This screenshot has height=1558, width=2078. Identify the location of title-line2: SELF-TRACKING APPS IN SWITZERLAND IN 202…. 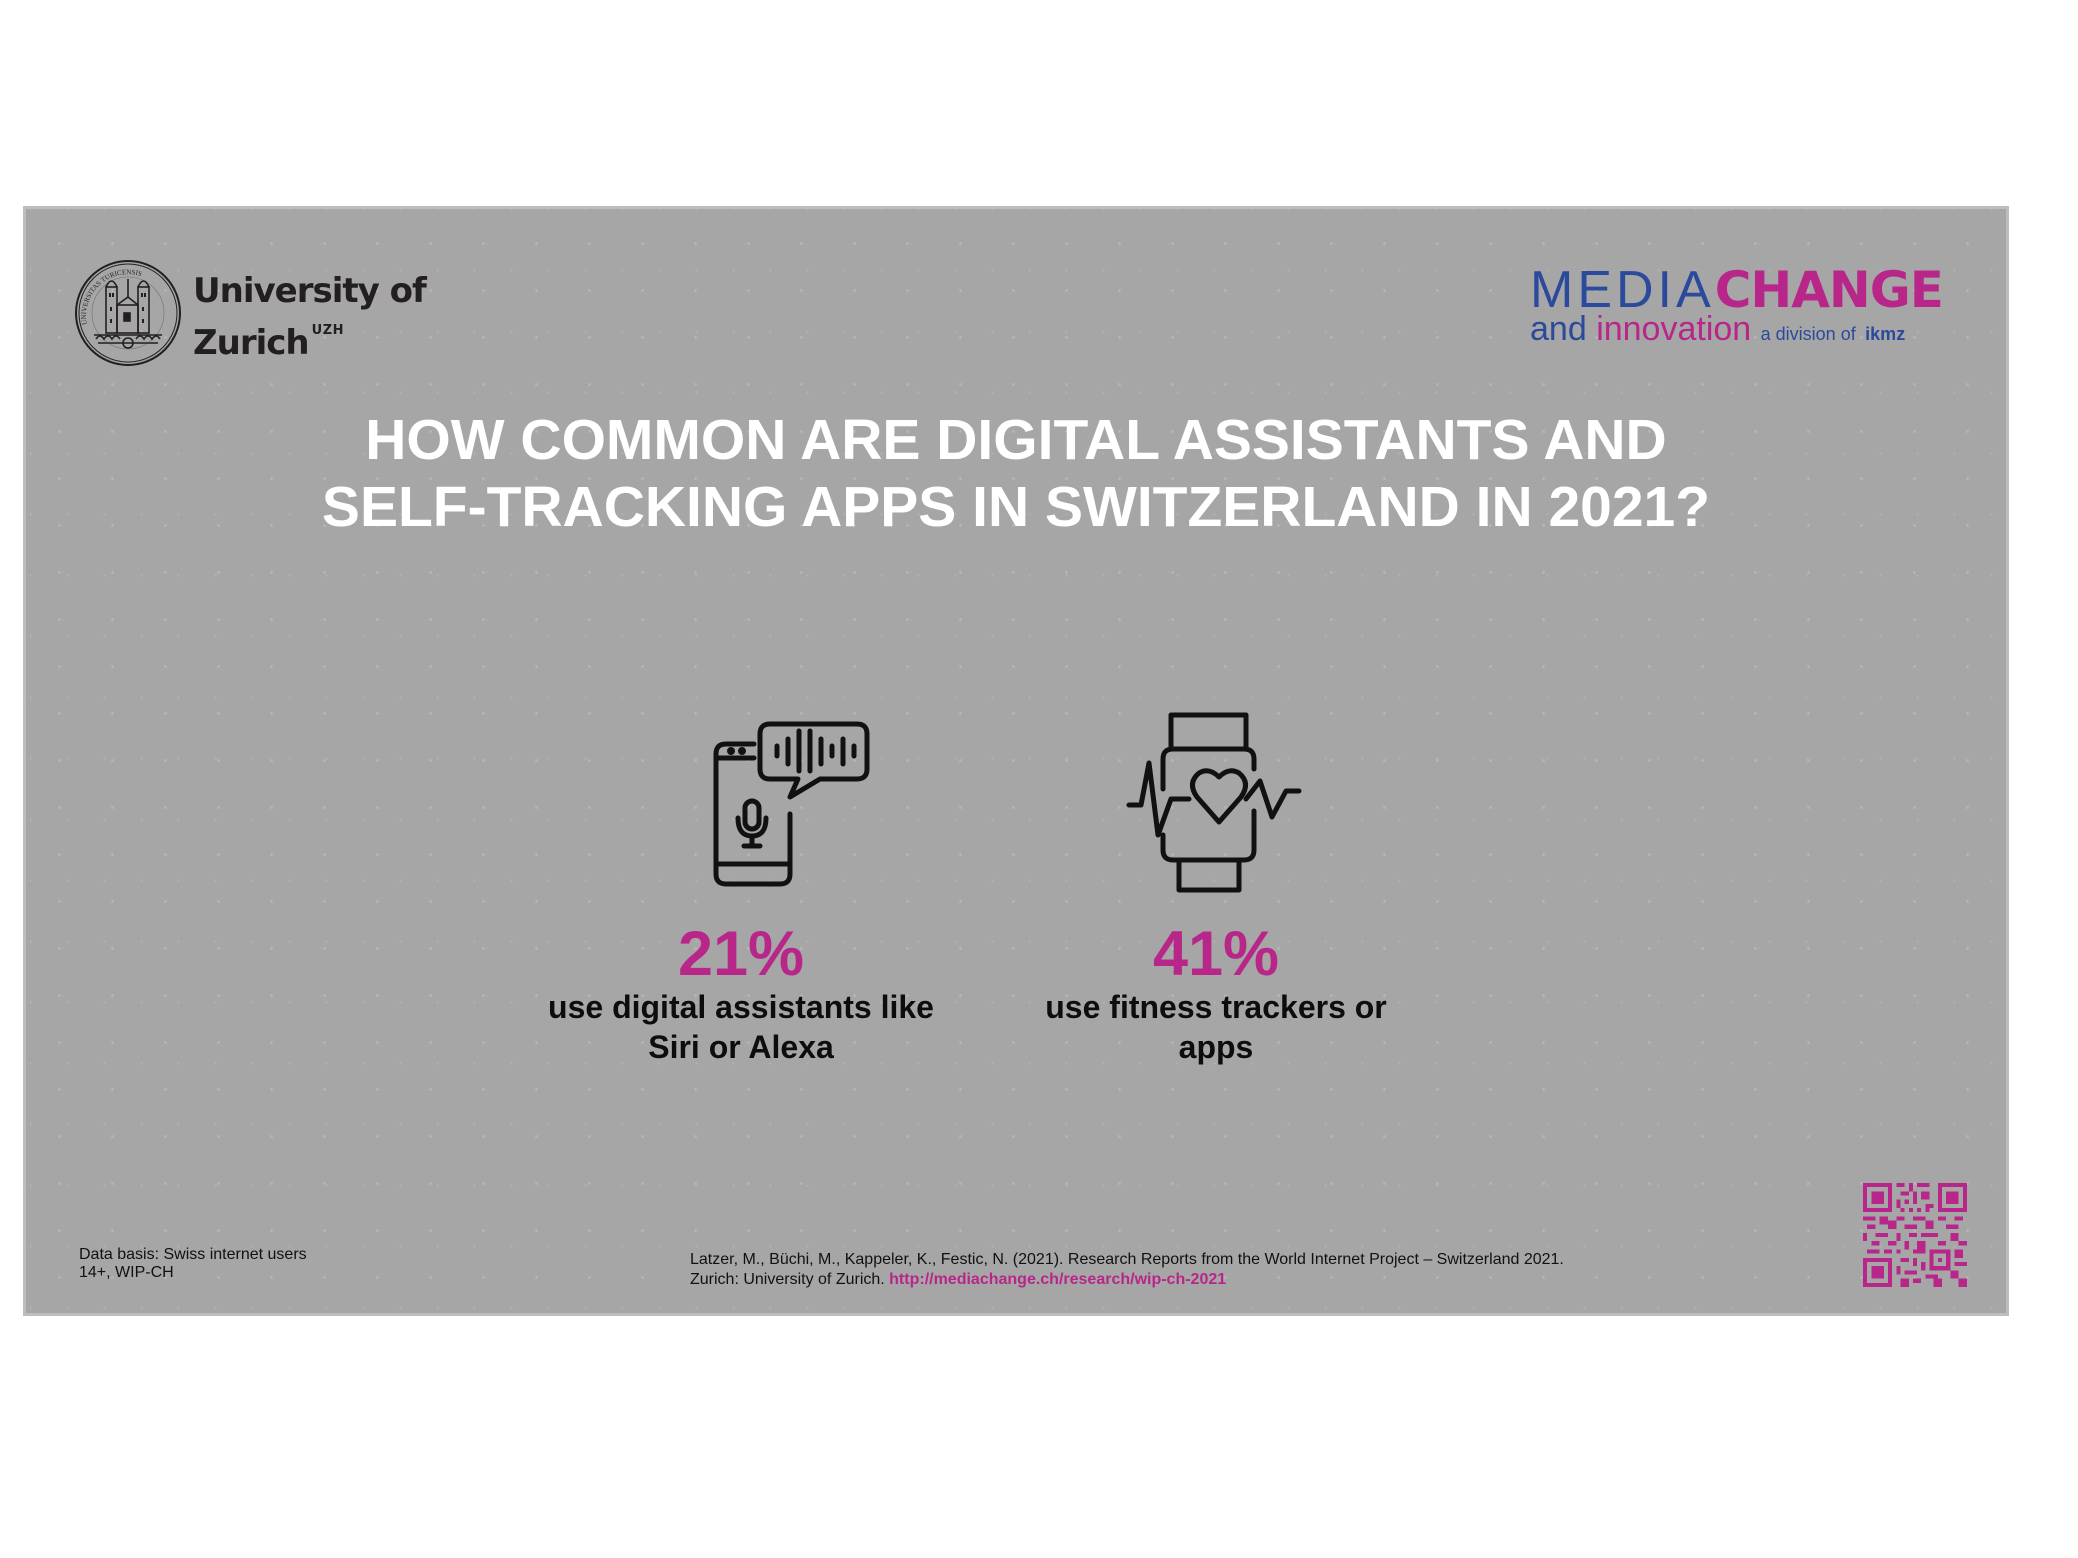
(1016, 507).